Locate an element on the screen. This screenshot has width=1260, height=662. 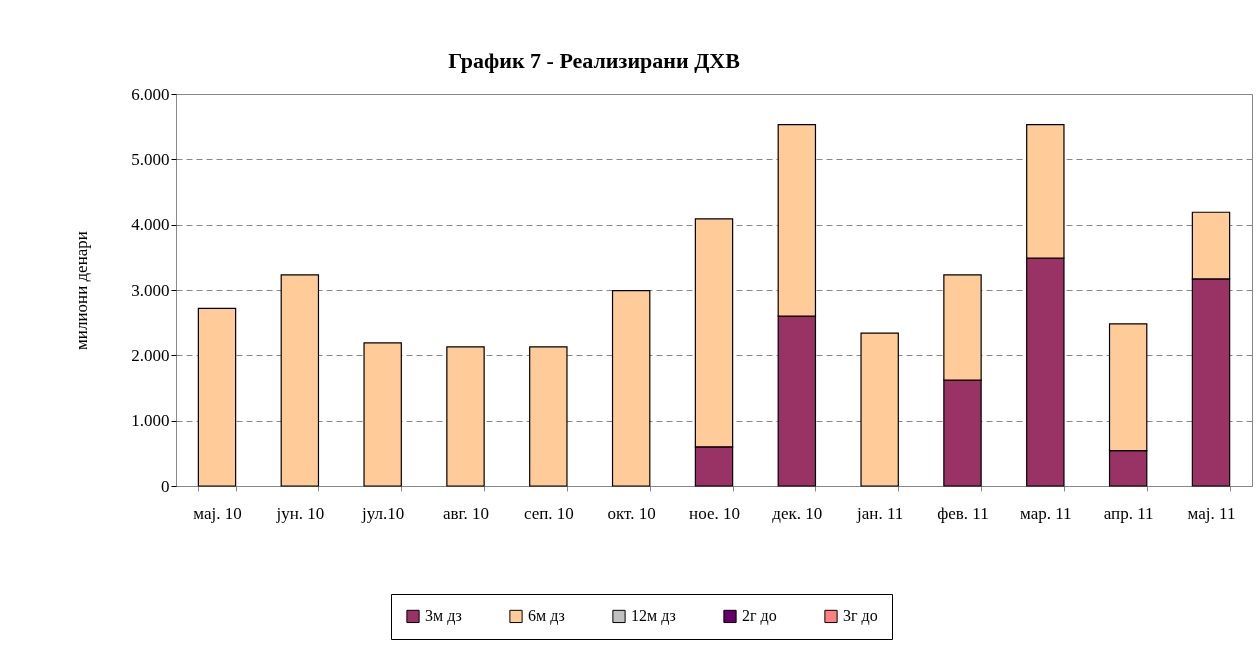
y-tick-label: 0 is located at coordinates (165, 486).